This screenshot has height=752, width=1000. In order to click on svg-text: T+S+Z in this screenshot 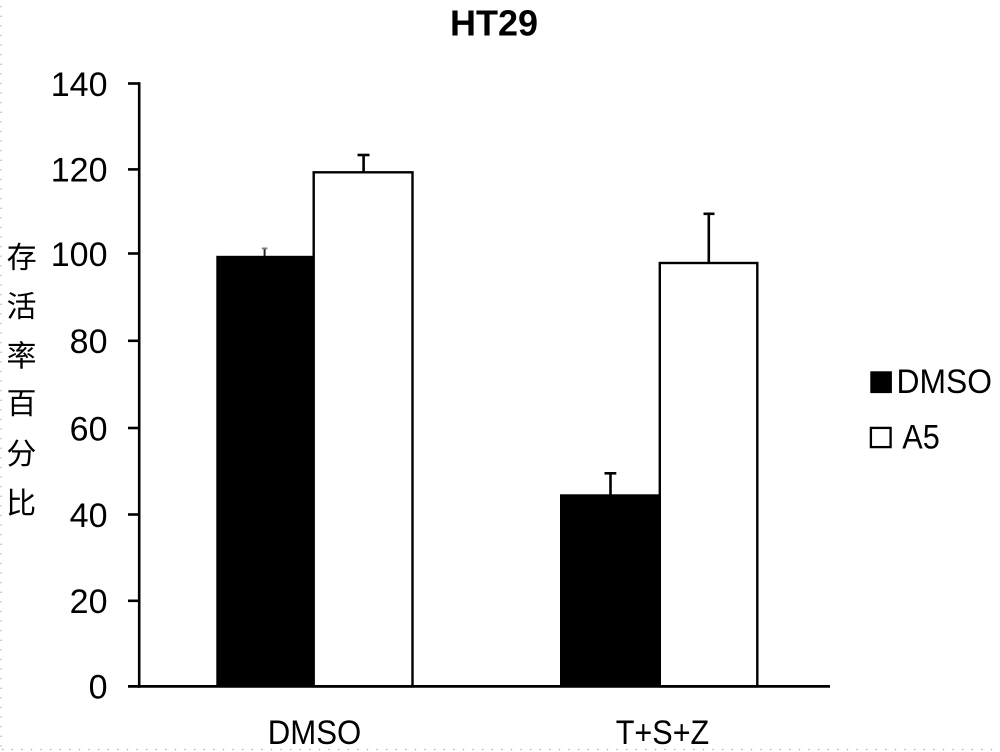, I will do `click(663, 733)`.